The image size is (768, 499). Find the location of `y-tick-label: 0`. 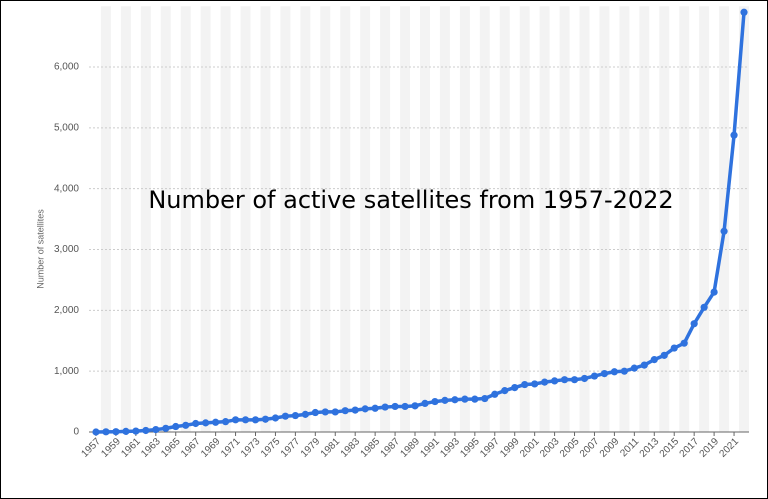

y-tick-label: 0 is located at coordinates (76, 432).